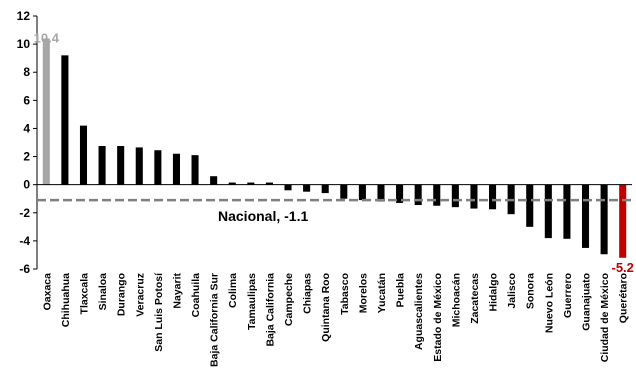 Image resolution: width=636 pixels, height=381 pixels. What do you see at coordinates (419, 311) in the screenshot?
I see `category-label: Aguascalientes` at bounding box center [419, 311].